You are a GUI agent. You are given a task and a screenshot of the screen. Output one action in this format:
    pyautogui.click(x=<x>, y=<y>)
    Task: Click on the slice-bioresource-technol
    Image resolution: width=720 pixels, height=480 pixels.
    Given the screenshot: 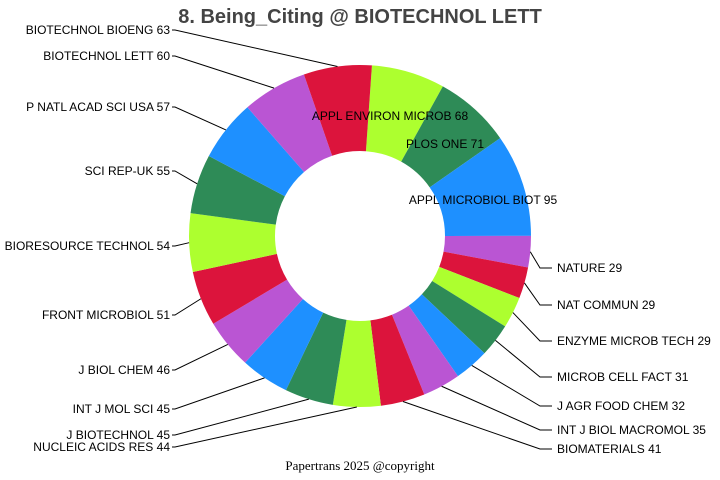 What is the action you would take?
    pyautogui.click(x=233, y=243)
    